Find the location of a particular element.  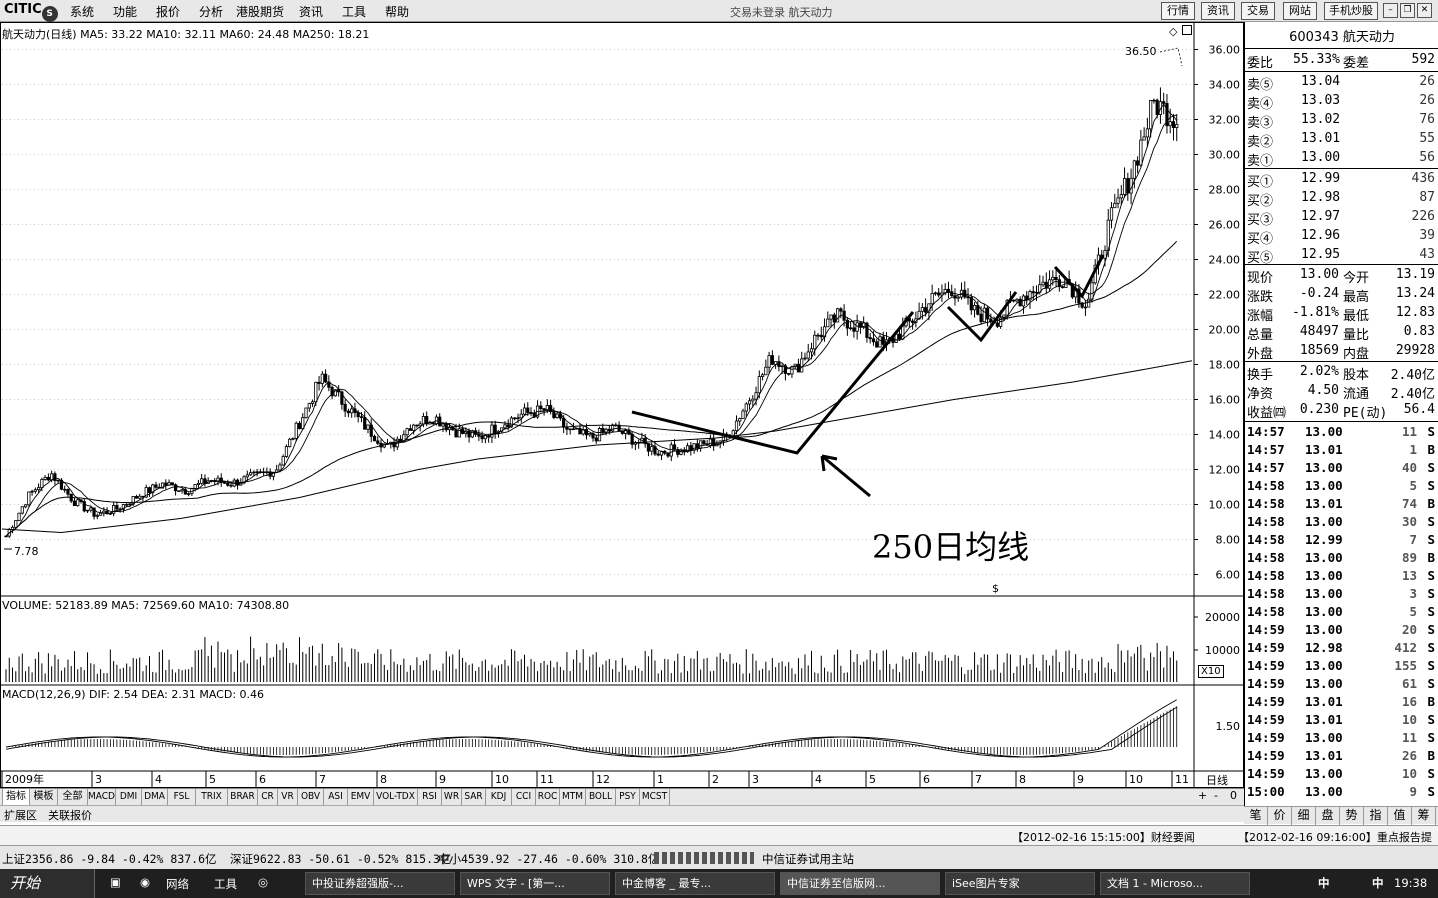

indicator-tab-asi: ASI is located at coordinates (336, 797).